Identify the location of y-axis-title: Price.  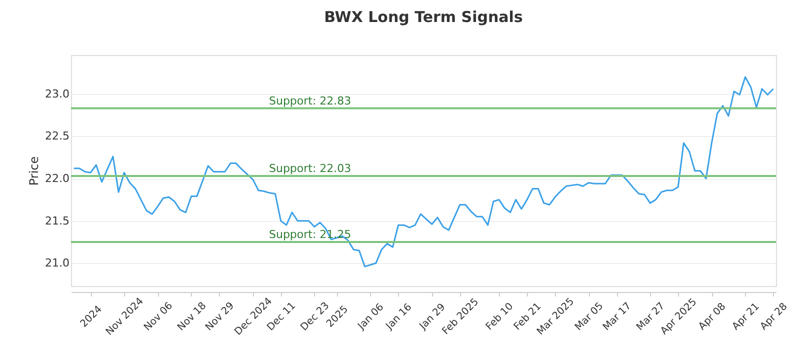
(34, 171).